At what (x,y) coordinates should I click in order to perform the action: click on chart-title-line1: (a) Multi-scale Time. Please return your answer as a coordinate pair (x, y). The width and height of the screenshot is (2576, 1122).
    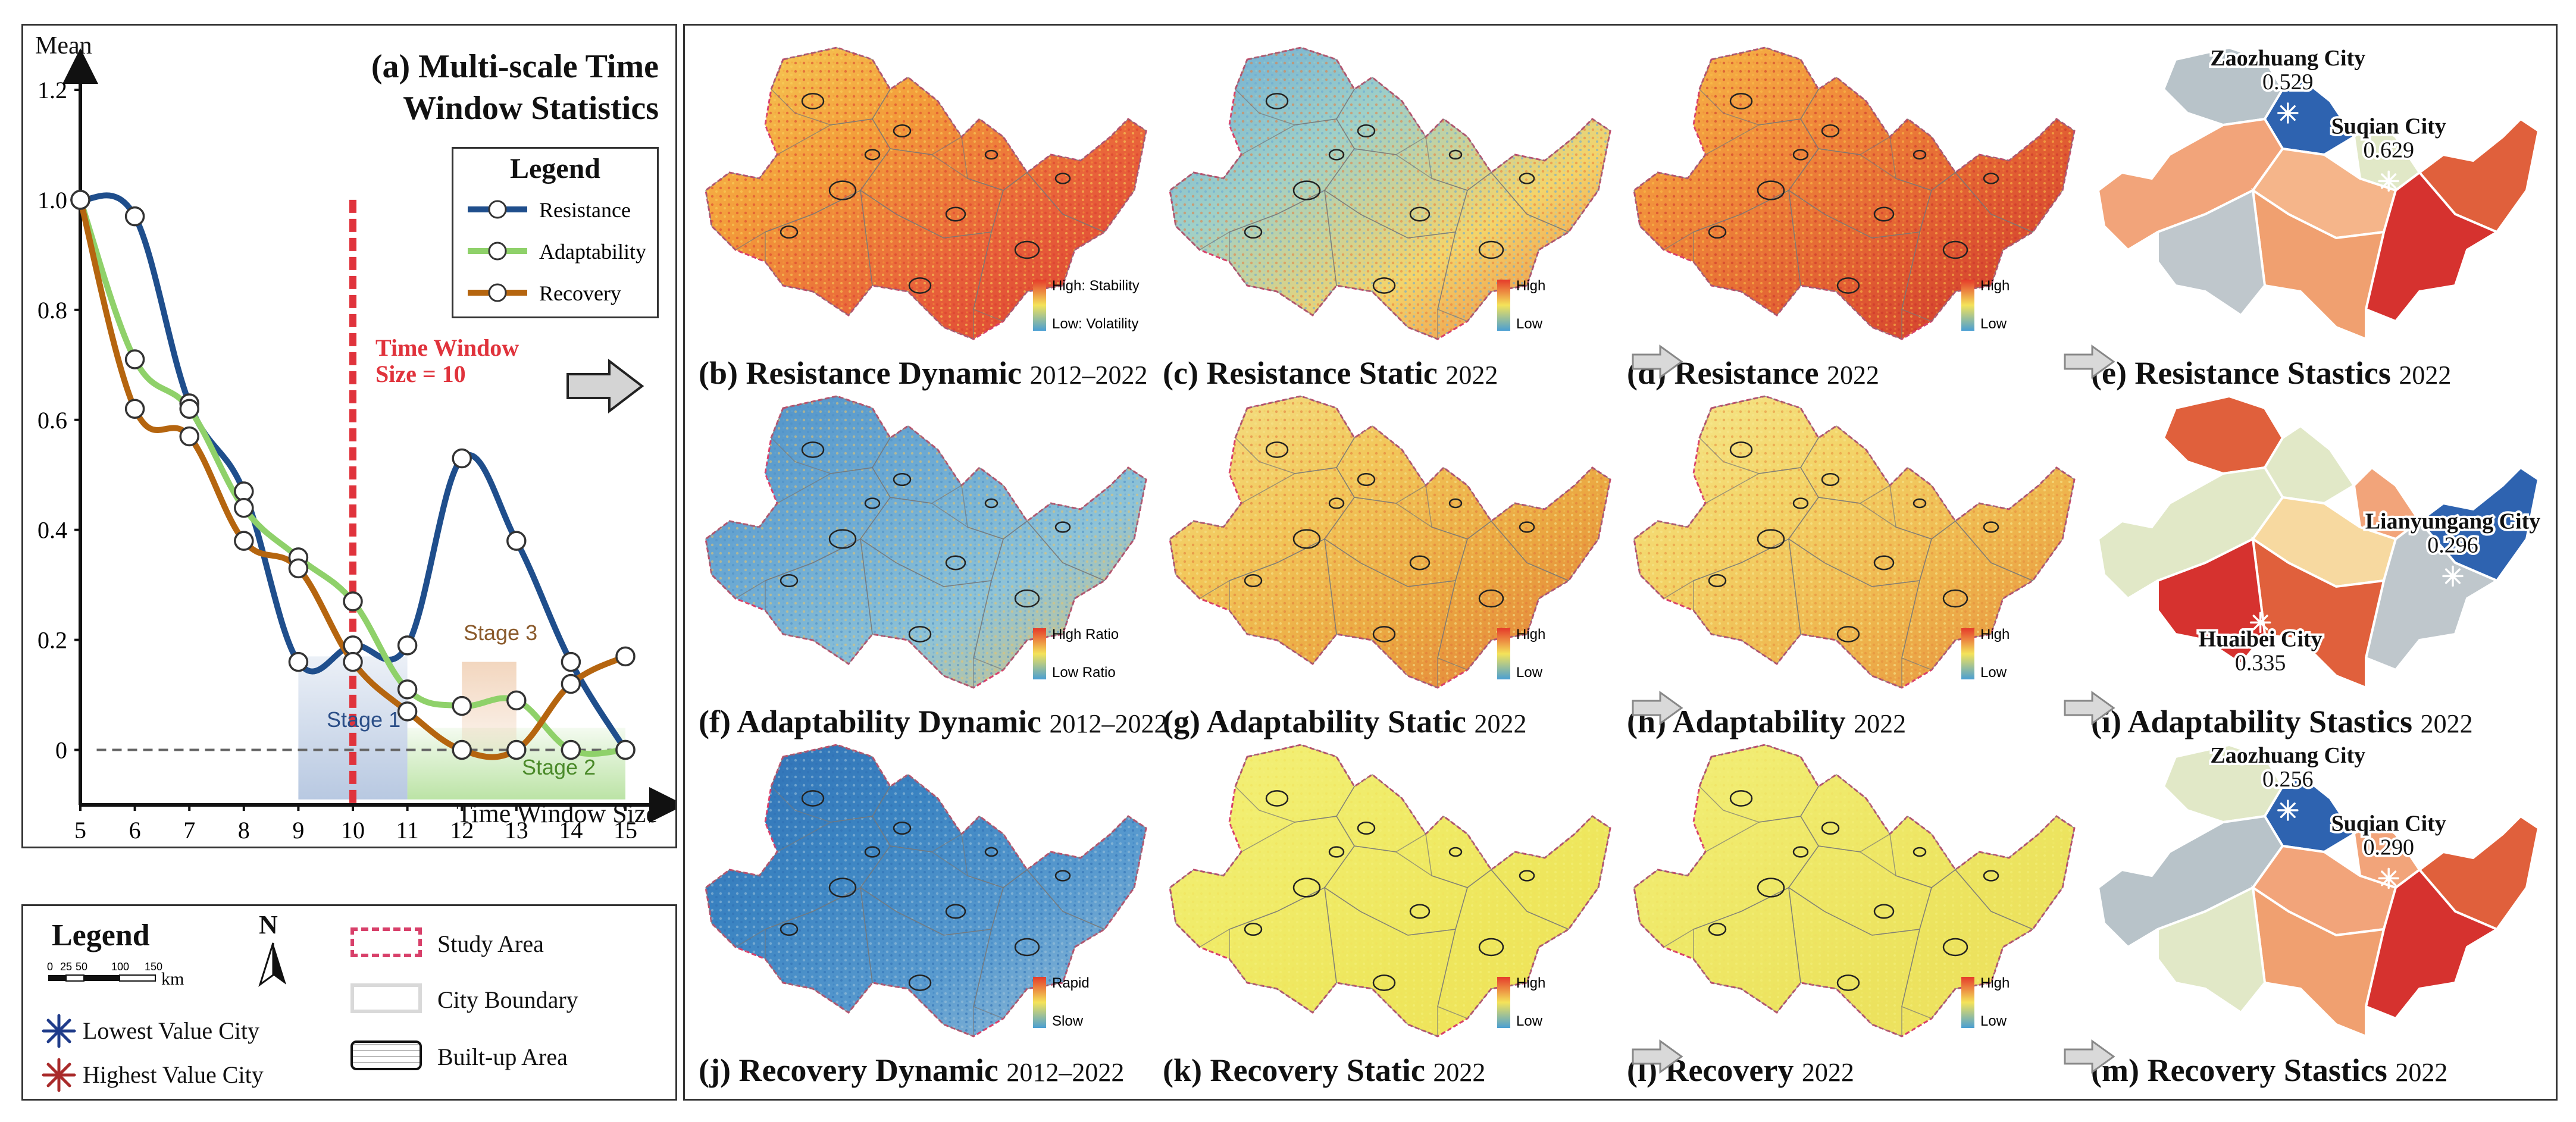
    Looking at the image, I should click on (515, 66).